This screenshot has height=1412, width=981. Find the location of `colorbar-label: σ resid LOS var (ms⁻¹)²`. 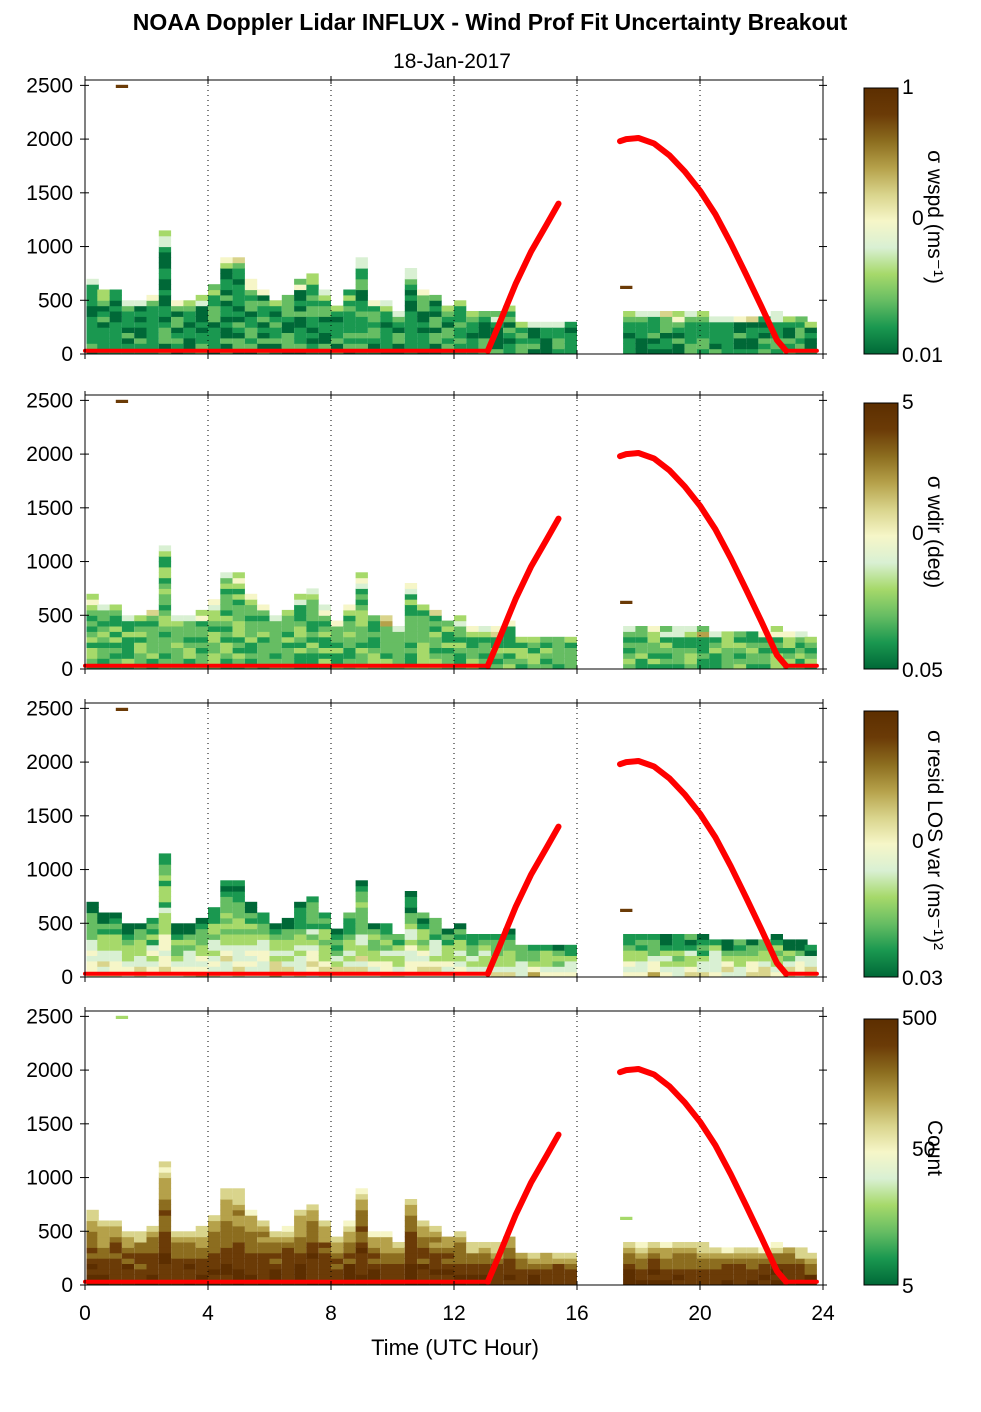

colorbar-label: σ resid LOS var (ms⁻¹)² is located at coordinates (934, 840).